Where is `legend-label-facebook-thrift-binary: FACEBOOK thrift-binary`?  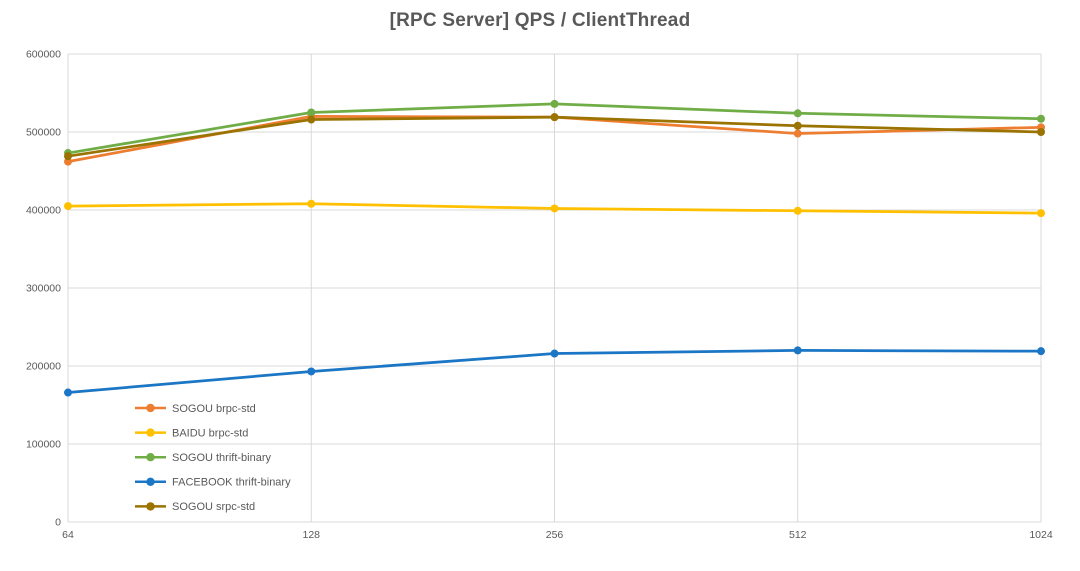 legend-label-facebook-thrift-binary: FACEBOOK thrift-binary is located at coordinates (231, 483).